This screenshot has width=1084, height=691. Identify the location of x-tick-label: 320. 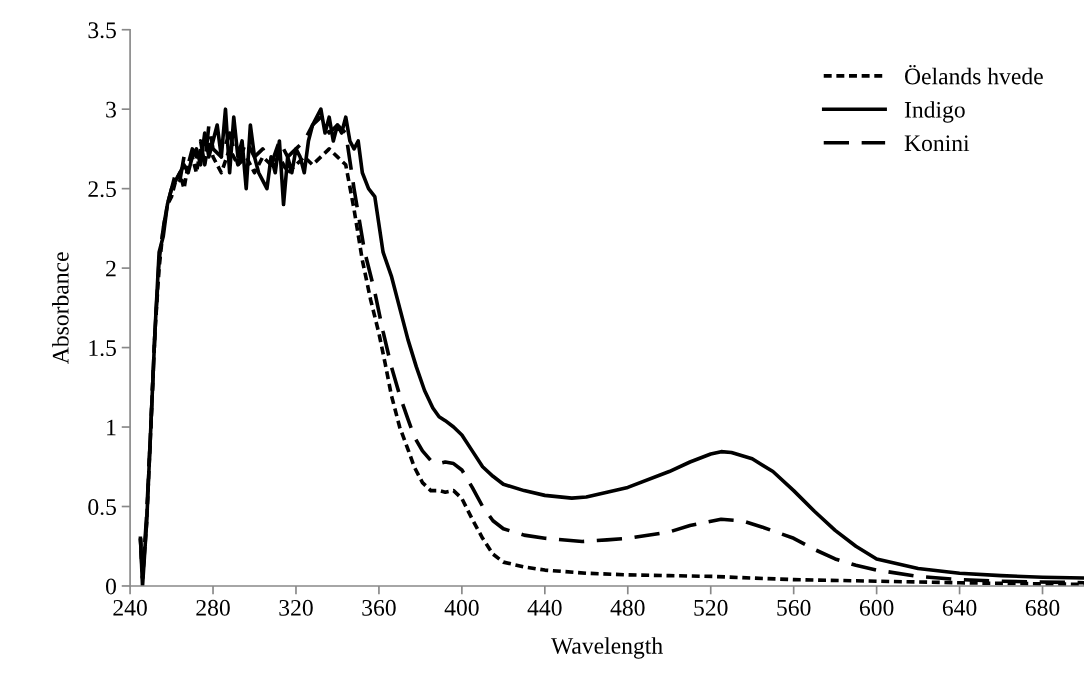
(296, 607).